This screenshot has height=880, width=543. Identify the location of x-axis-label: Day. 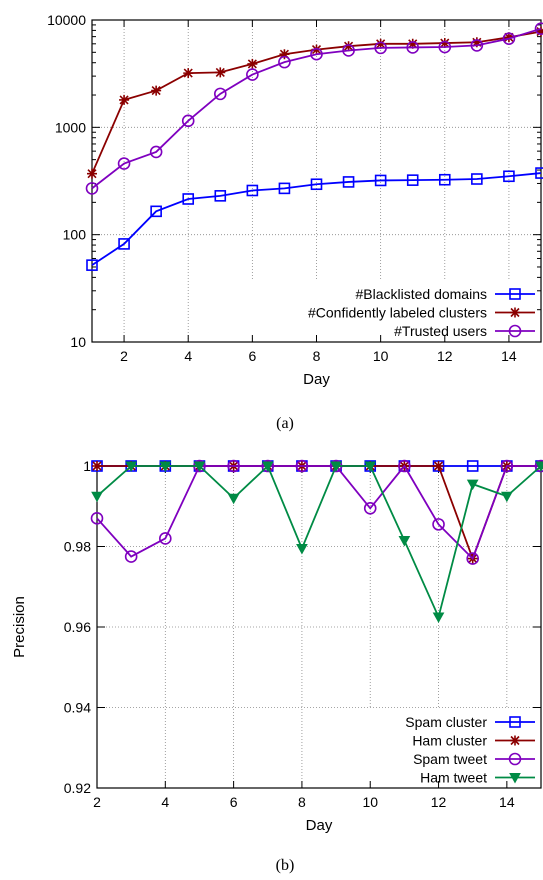
(316, 379).